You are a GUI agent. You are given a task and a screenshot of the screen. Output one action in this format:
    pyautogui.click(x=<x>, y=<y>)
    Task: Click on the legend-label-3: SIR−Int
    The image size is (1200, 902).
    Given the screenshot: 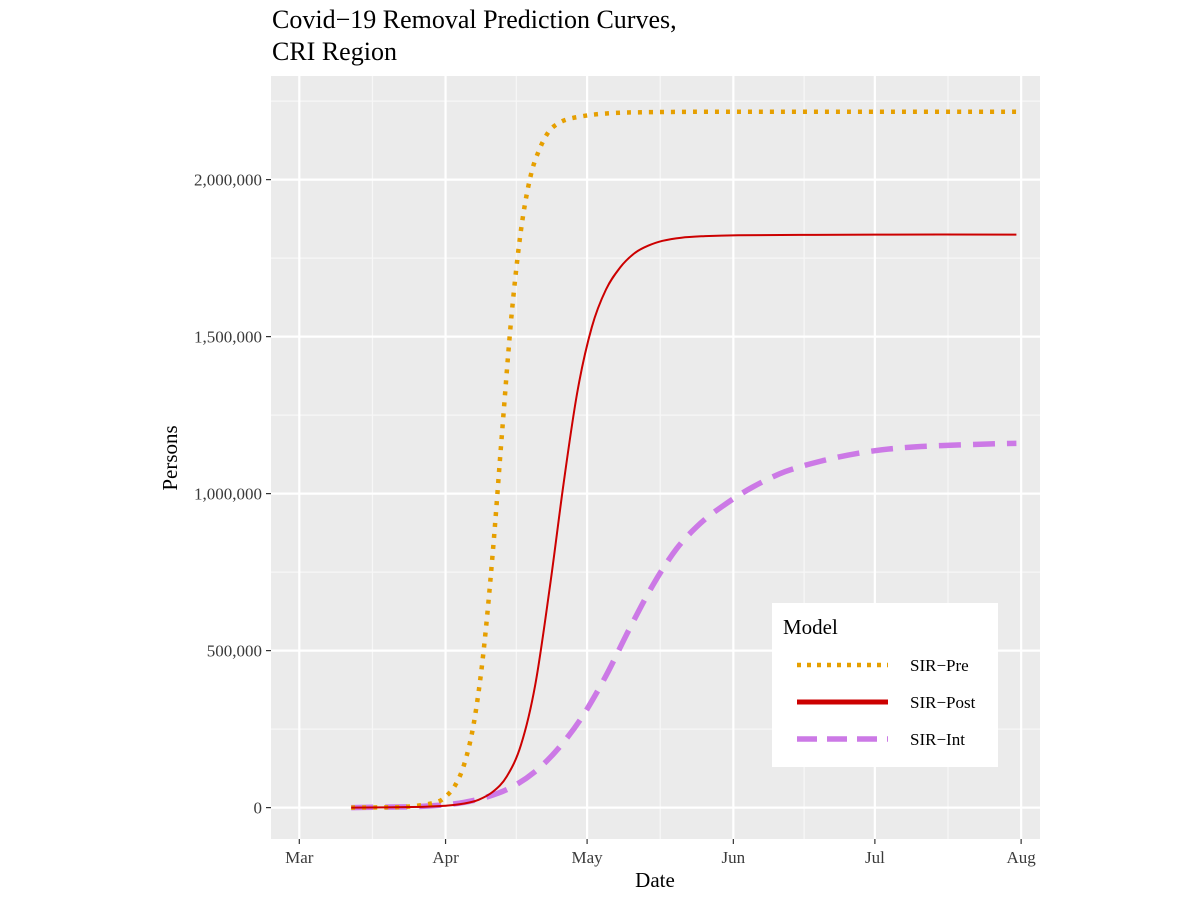 What is the action you would take?
    pyautogui.click(x=937, y=739)
    